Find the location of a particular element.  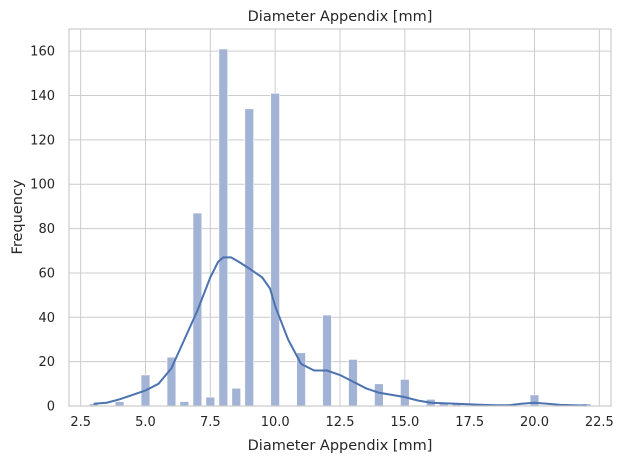

x-tick-label: 15.0 is located at coordinates (404, 422).